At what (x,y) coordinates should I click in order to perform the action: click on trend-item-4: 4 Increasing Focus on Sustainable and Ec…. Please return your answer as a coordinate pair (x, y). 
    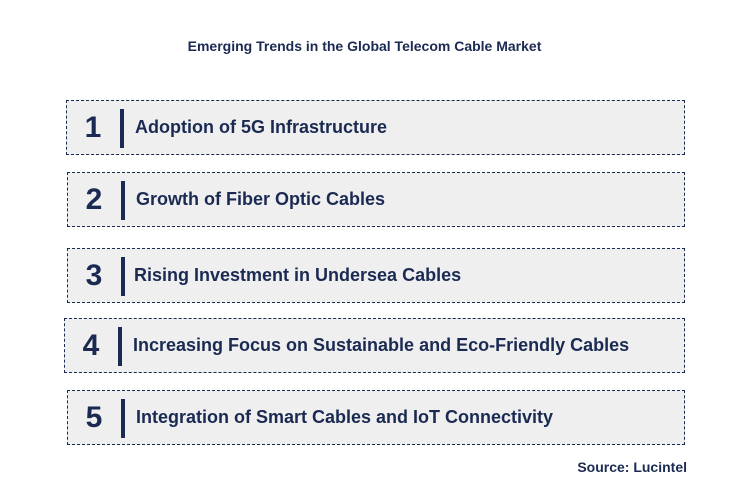
    Looking at the image, I should click on (374, 345).